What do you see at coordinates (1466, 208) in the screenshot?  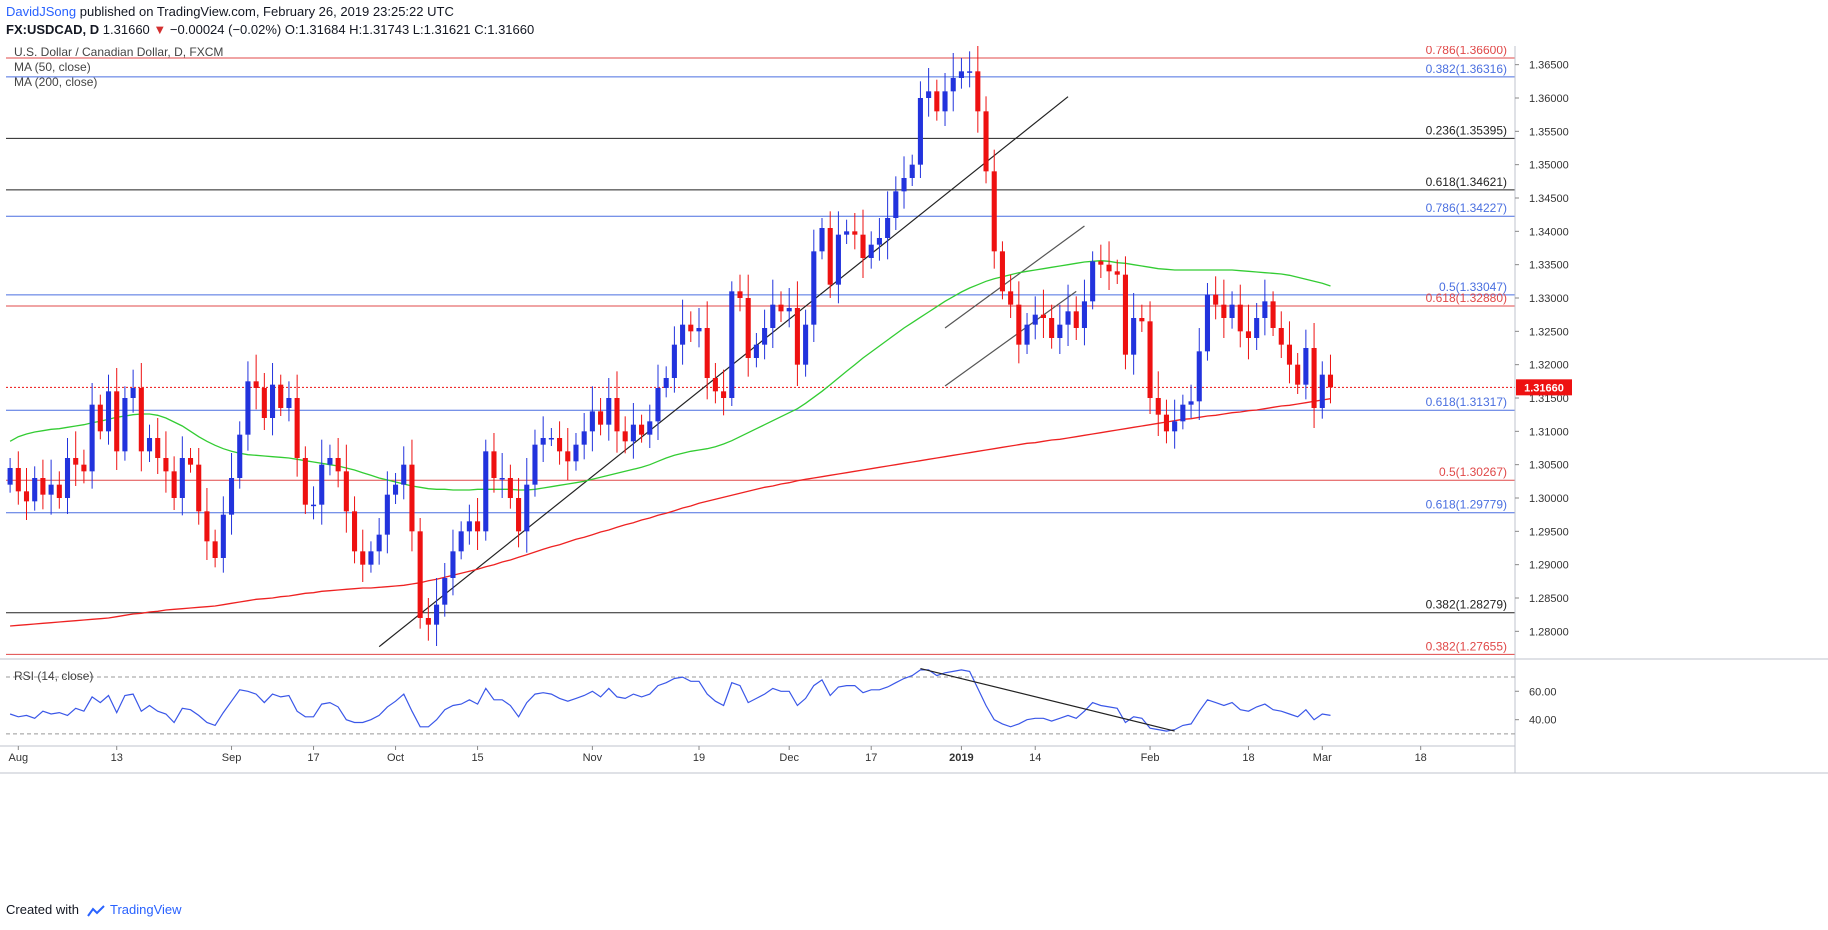 I see `fib-level-label: 0.786(1.34227)` at bounding box center [1466, 208].